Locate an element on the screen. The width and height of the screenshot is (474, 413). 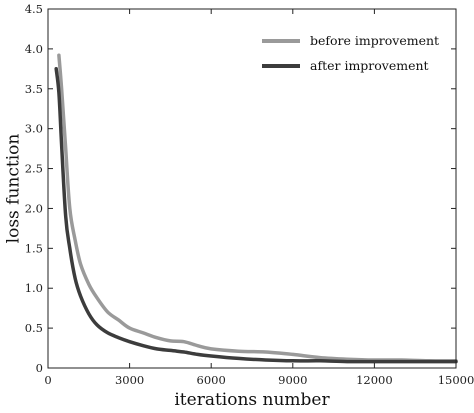
y-tick-label: 1.5 is located at coordinates (34, 248).